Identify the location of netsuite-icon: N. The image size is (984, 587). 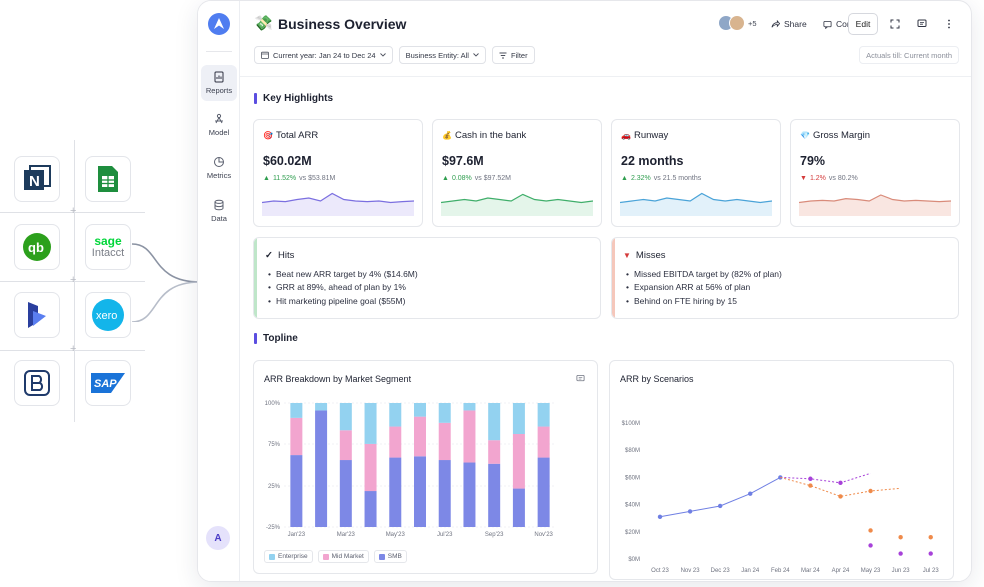
(37, 177).